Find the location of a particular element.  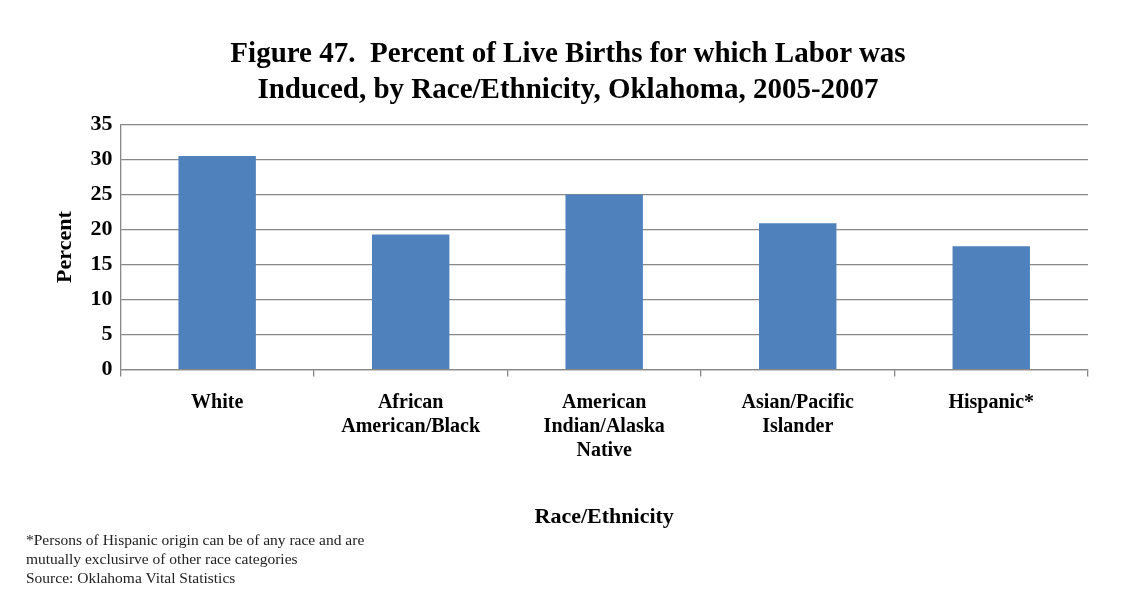

source-note: Source: Oklahoma Vital Statistics is located at coordinates (131, 577).